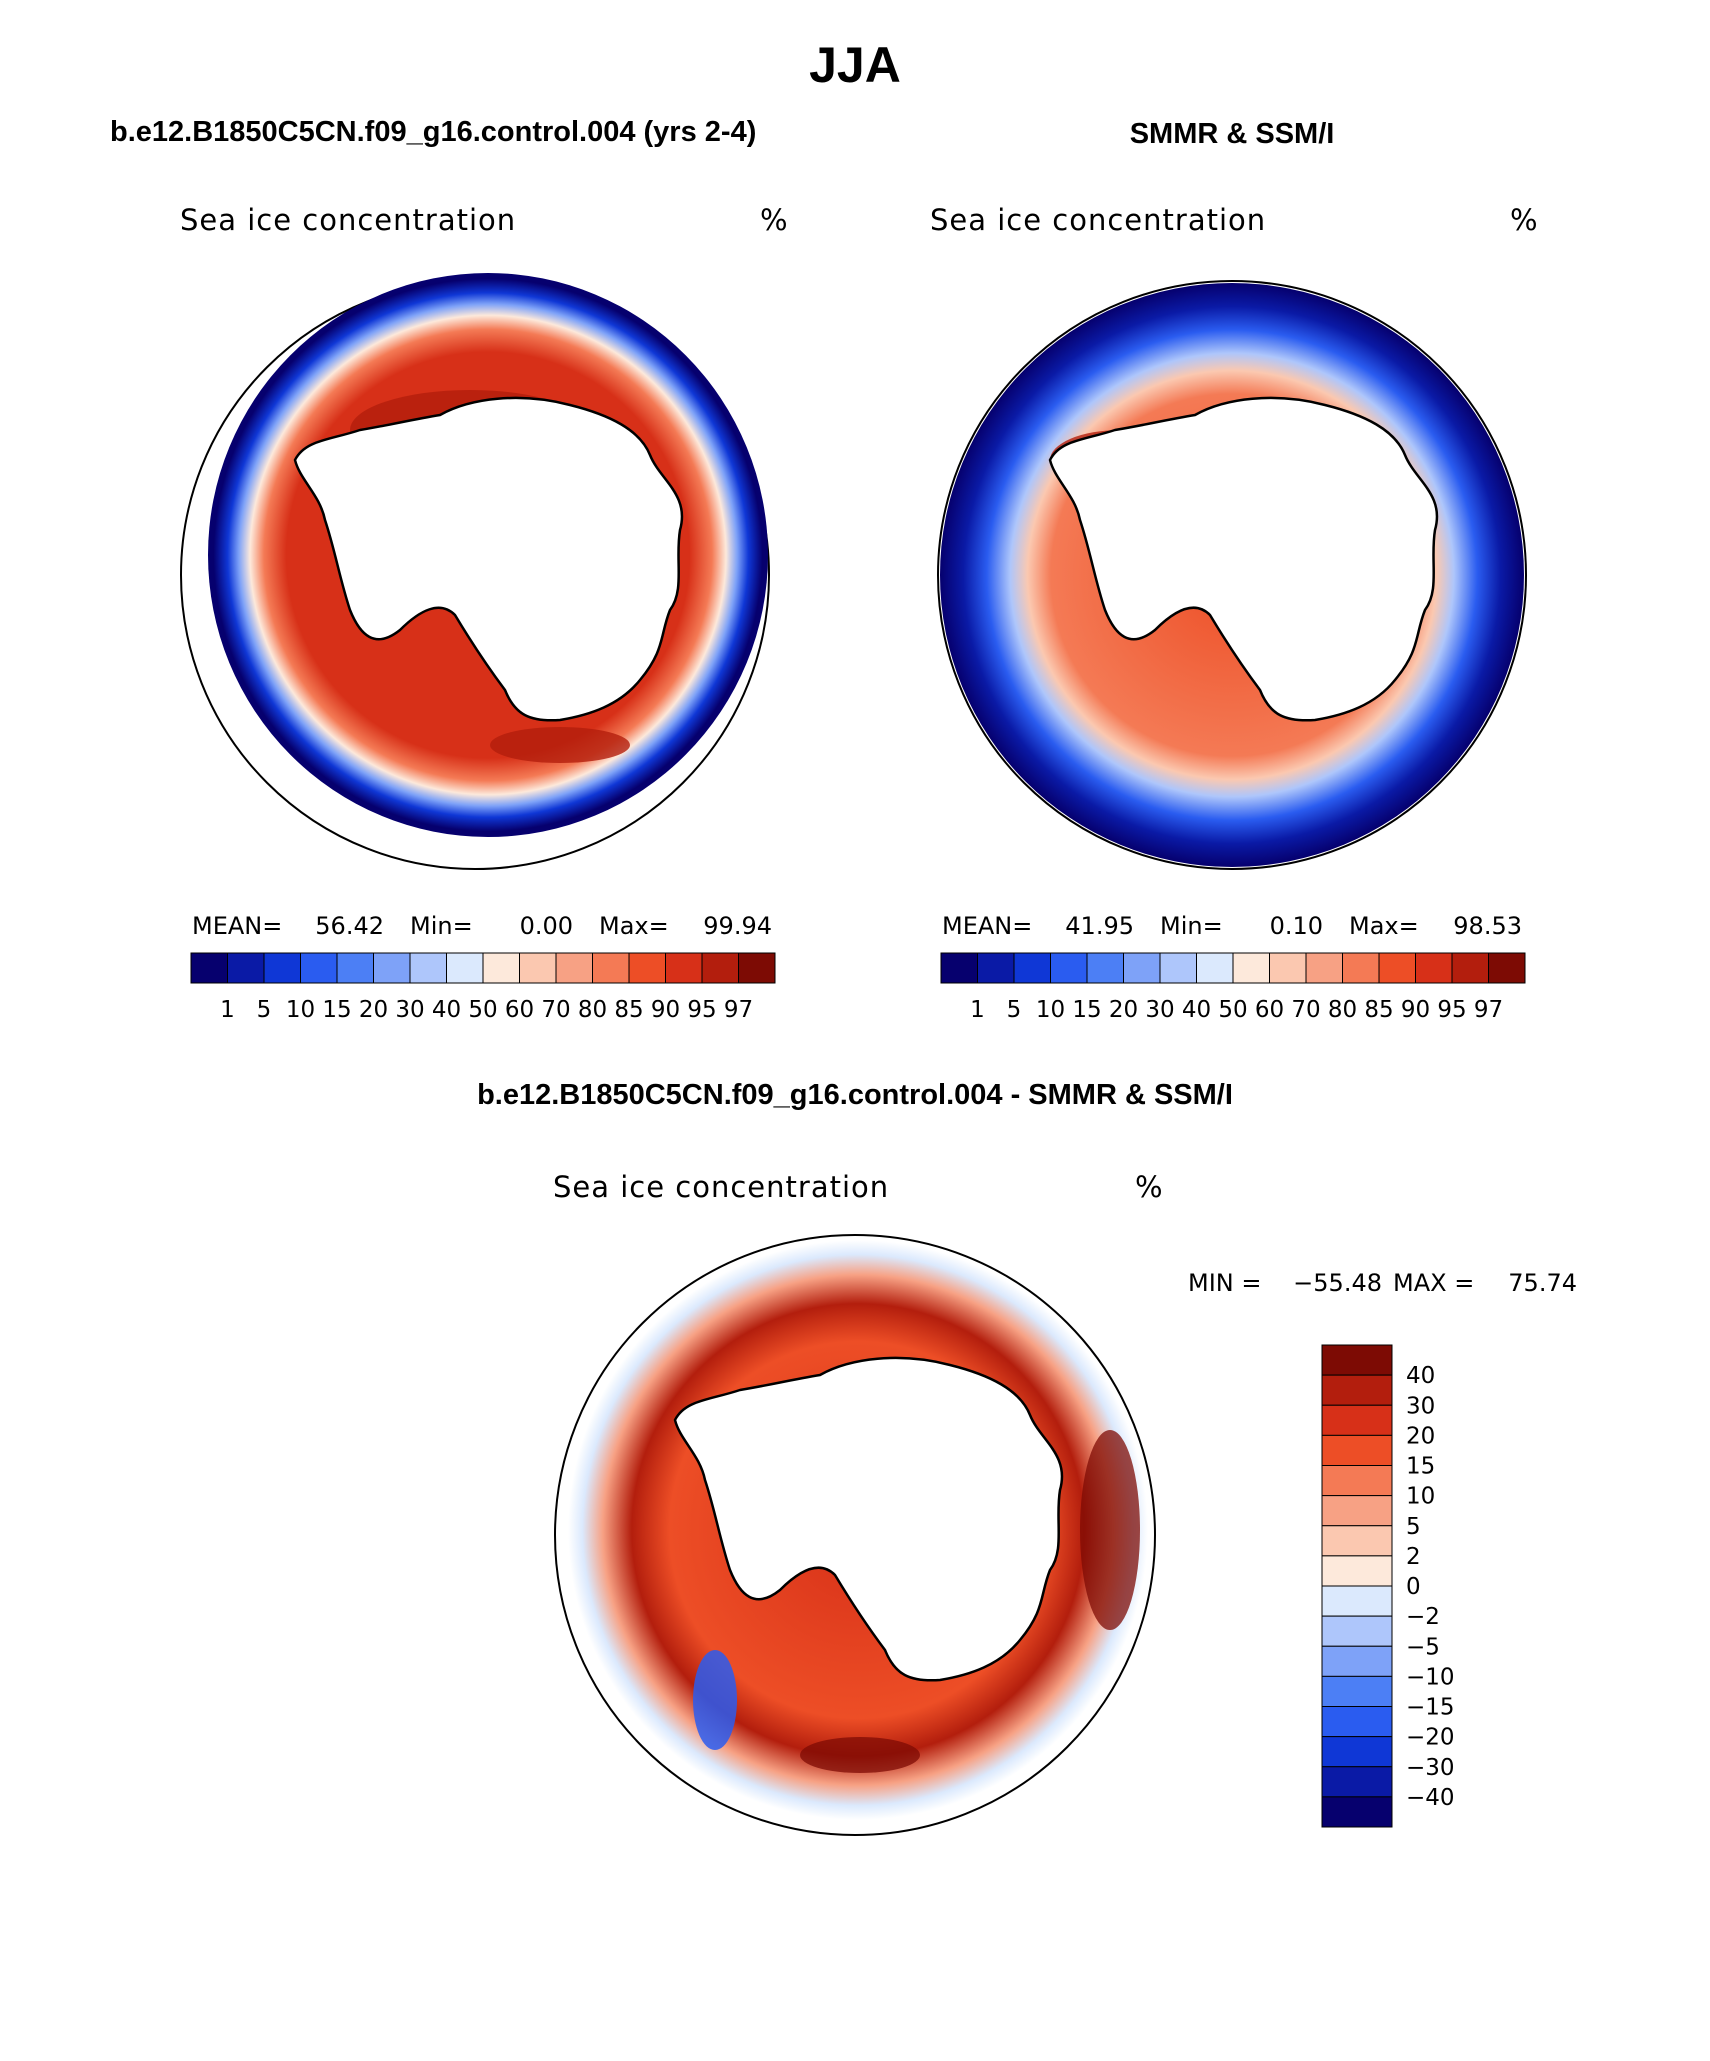 This screenshot has height=2061, width=1710. I want to click on panel-1-colorbar-tick-label: 85, so click(628, 1010).